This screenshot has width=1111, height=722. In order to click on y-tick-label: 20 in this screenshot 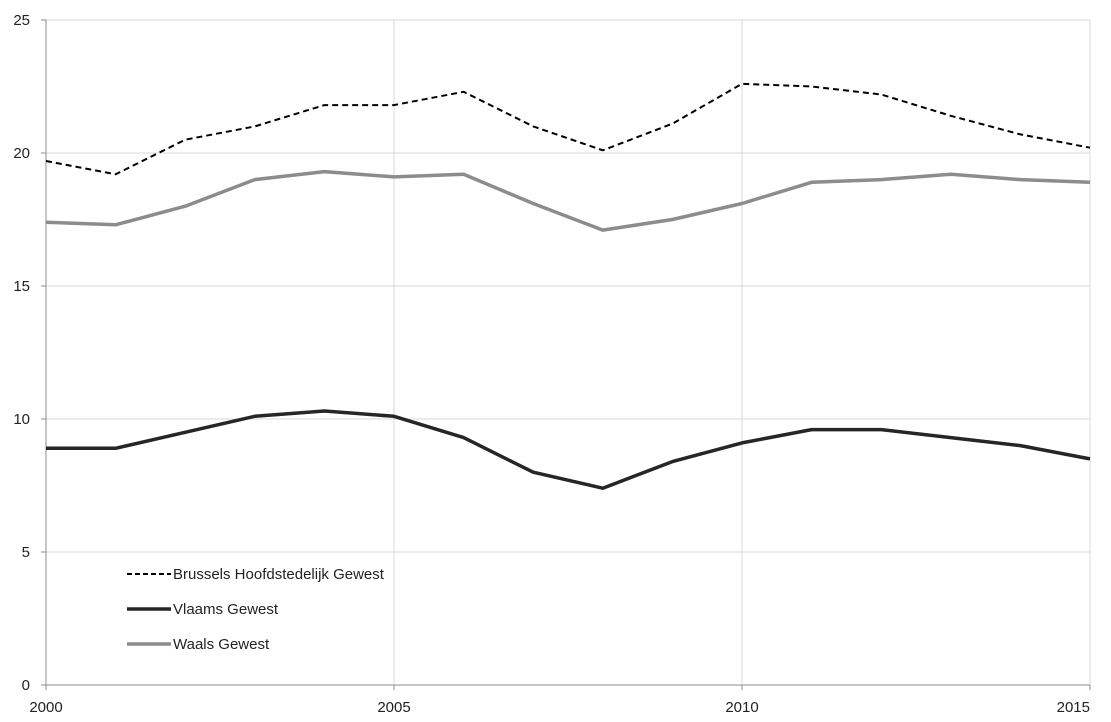, I will do `click(21, 153)`.